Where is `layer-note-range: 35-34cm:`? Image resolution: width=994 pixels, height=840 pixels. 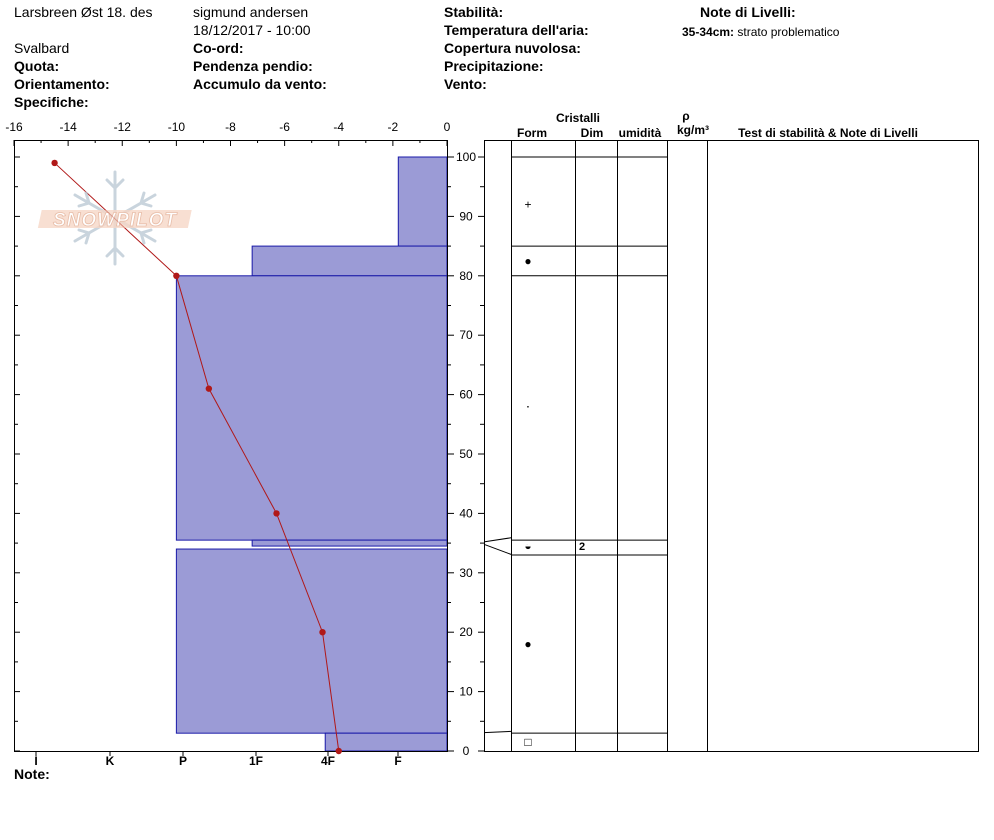
layer-note-range: 35-34cm: is located at coordinates (708, 32).